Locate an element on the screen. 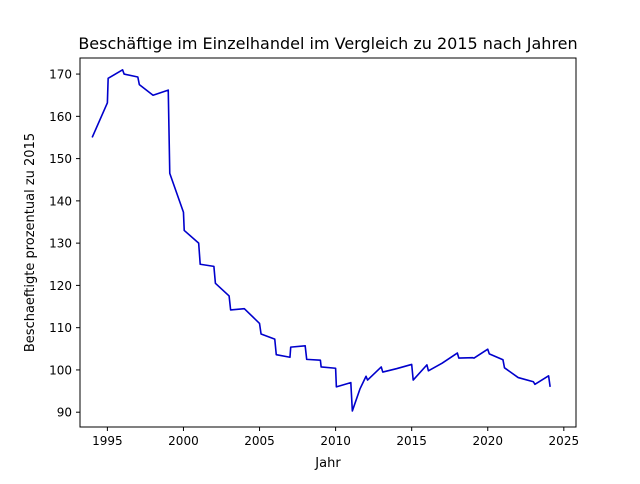  x-axis-label: Jahr is located at coordinates (327, 463).